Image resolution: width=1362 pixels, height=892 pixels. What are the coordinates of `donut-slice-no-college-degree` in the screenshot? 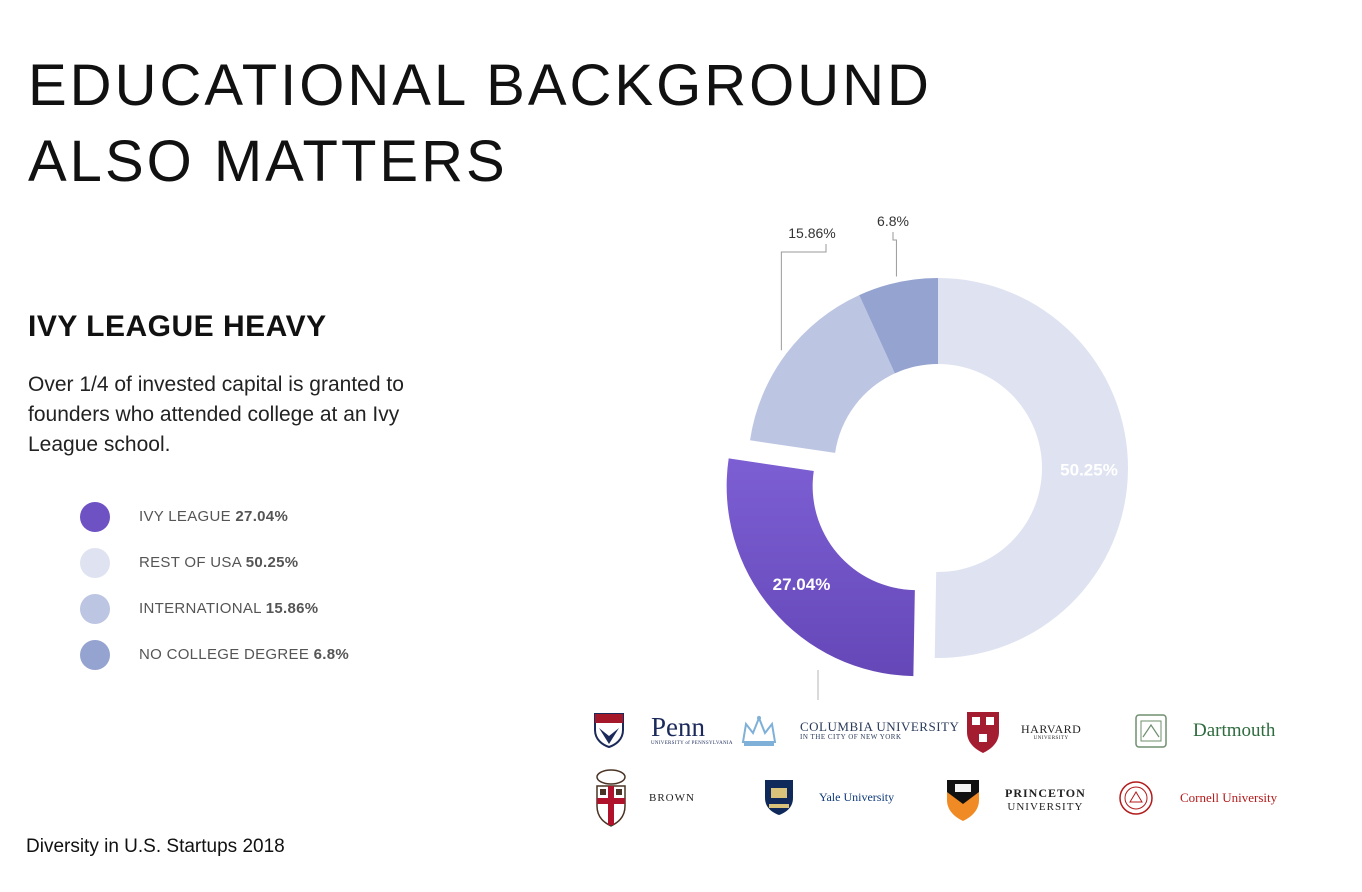 It's located at (898, 326).